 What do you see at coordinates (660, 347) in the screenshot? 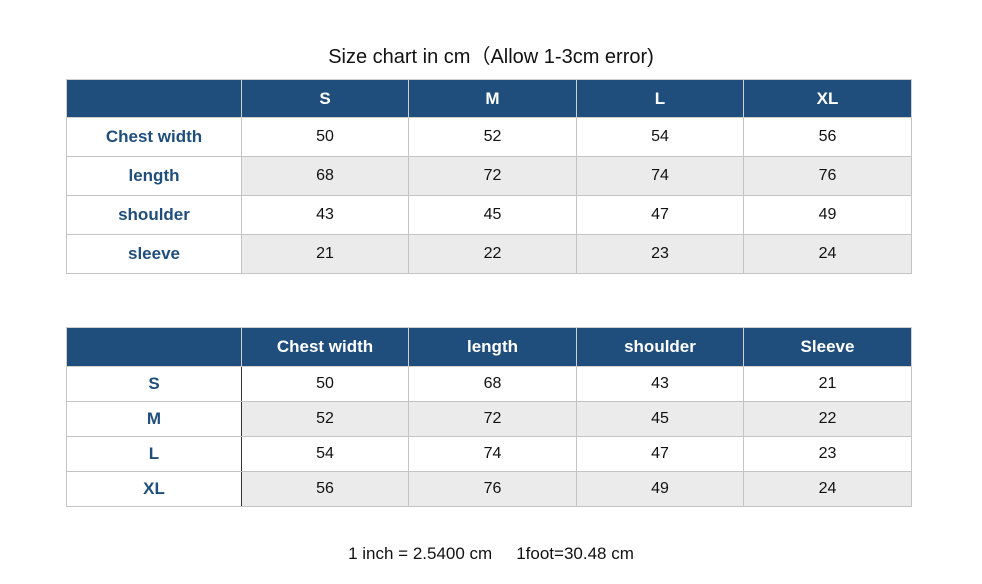
I see `column-header: shoulder` at bounding box center [660, 347].